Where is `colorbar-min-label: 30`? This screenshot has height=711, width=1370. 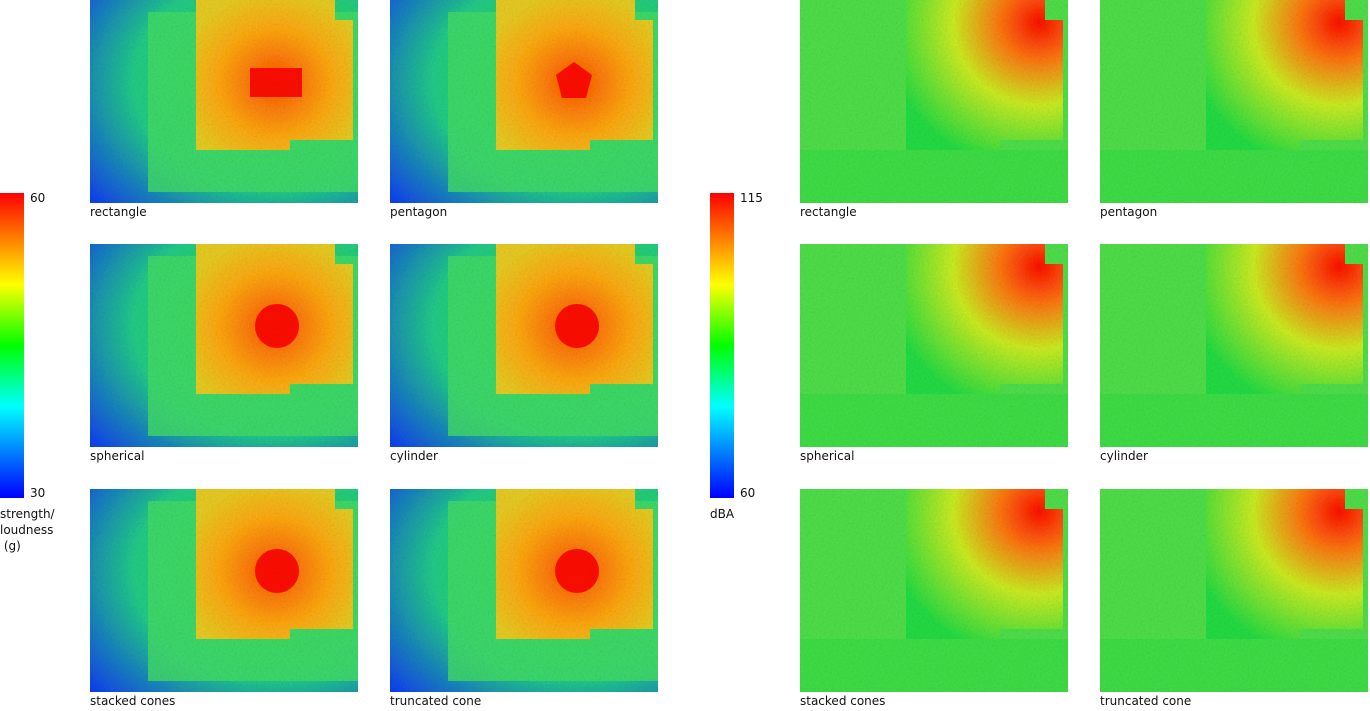
colorbar-min-label: 30 is located at coordinates (38, 493).